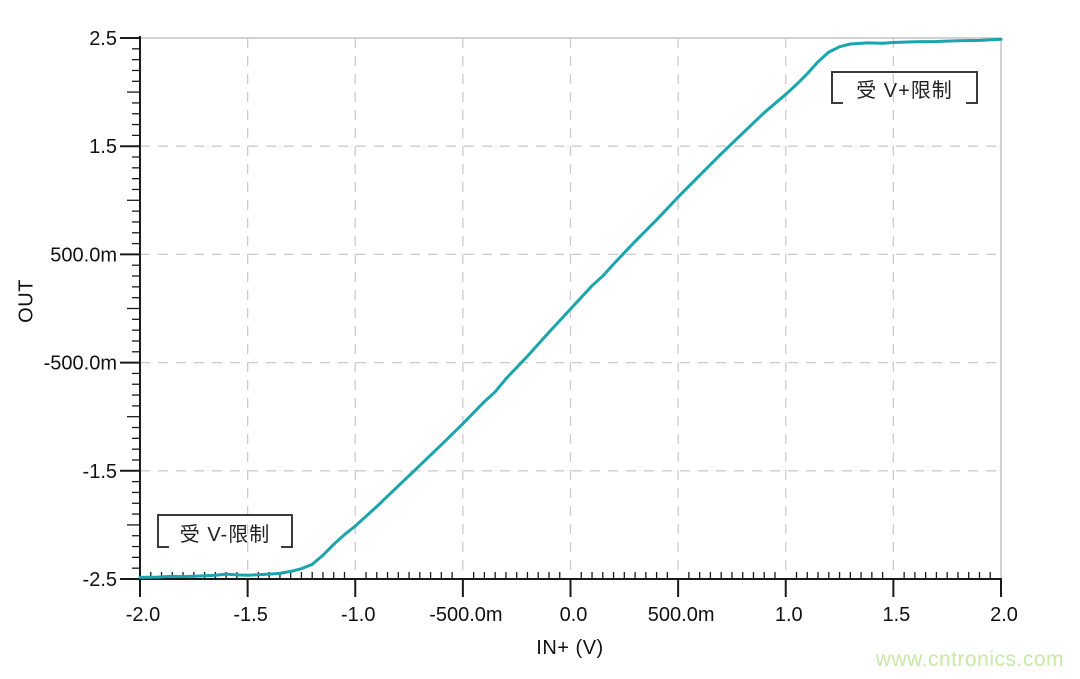 This screenshot has height=679, width=1080. What do you see at coordinates (250, 615) in the screenshot?
I see `x-tick-label: -1.5` at bounding box center [250, 615].